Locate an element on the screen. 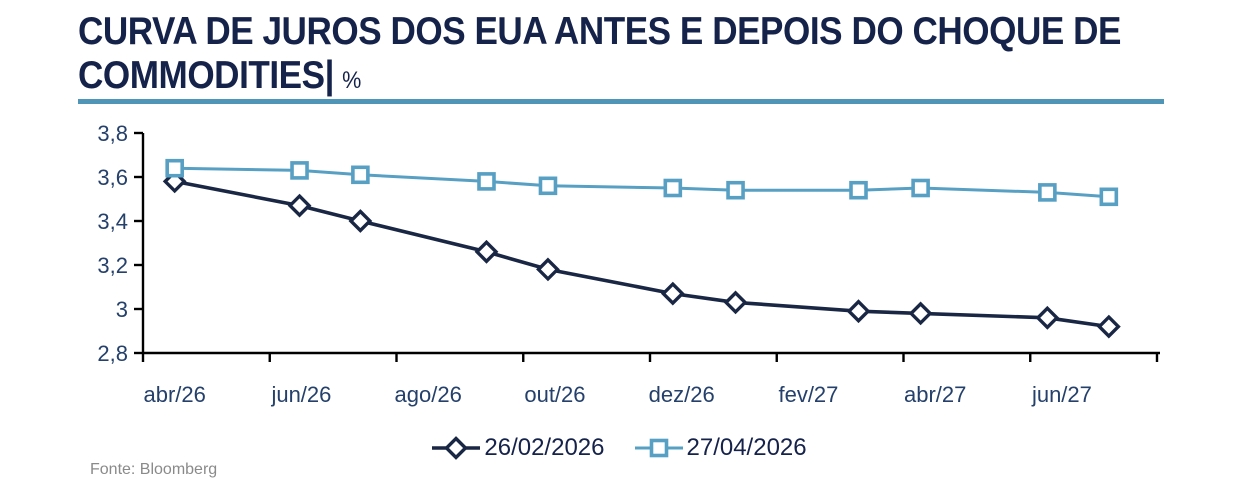 Image resolution: width=1239 pixels, height=501 pixels. chart-legend: 26/02/2026 27/04/2026 is located at coordinates (619, 448).